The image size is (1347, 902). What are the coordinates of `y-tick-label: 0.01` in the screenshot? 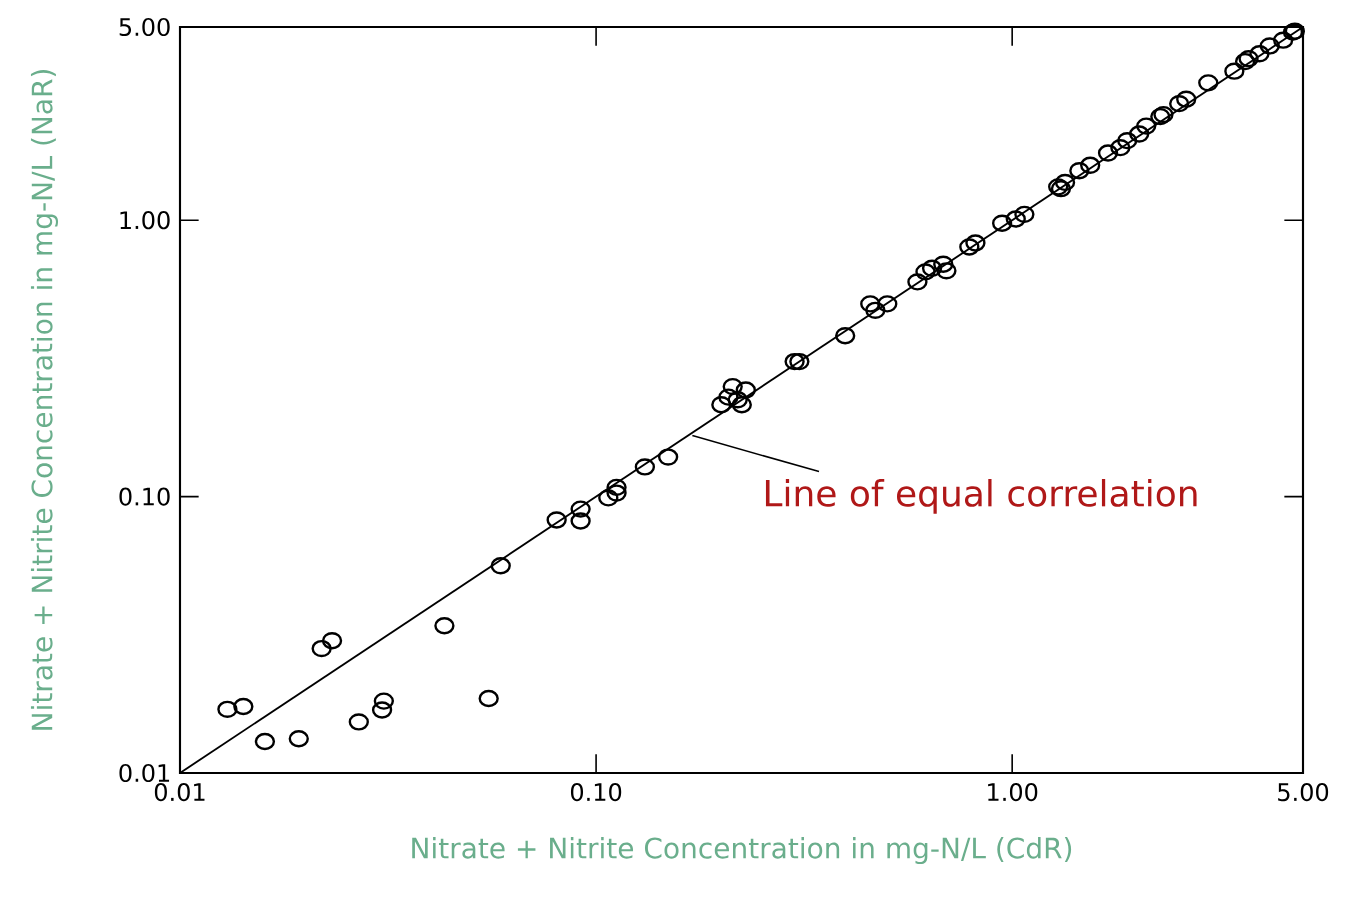 It's located at (144, 773).